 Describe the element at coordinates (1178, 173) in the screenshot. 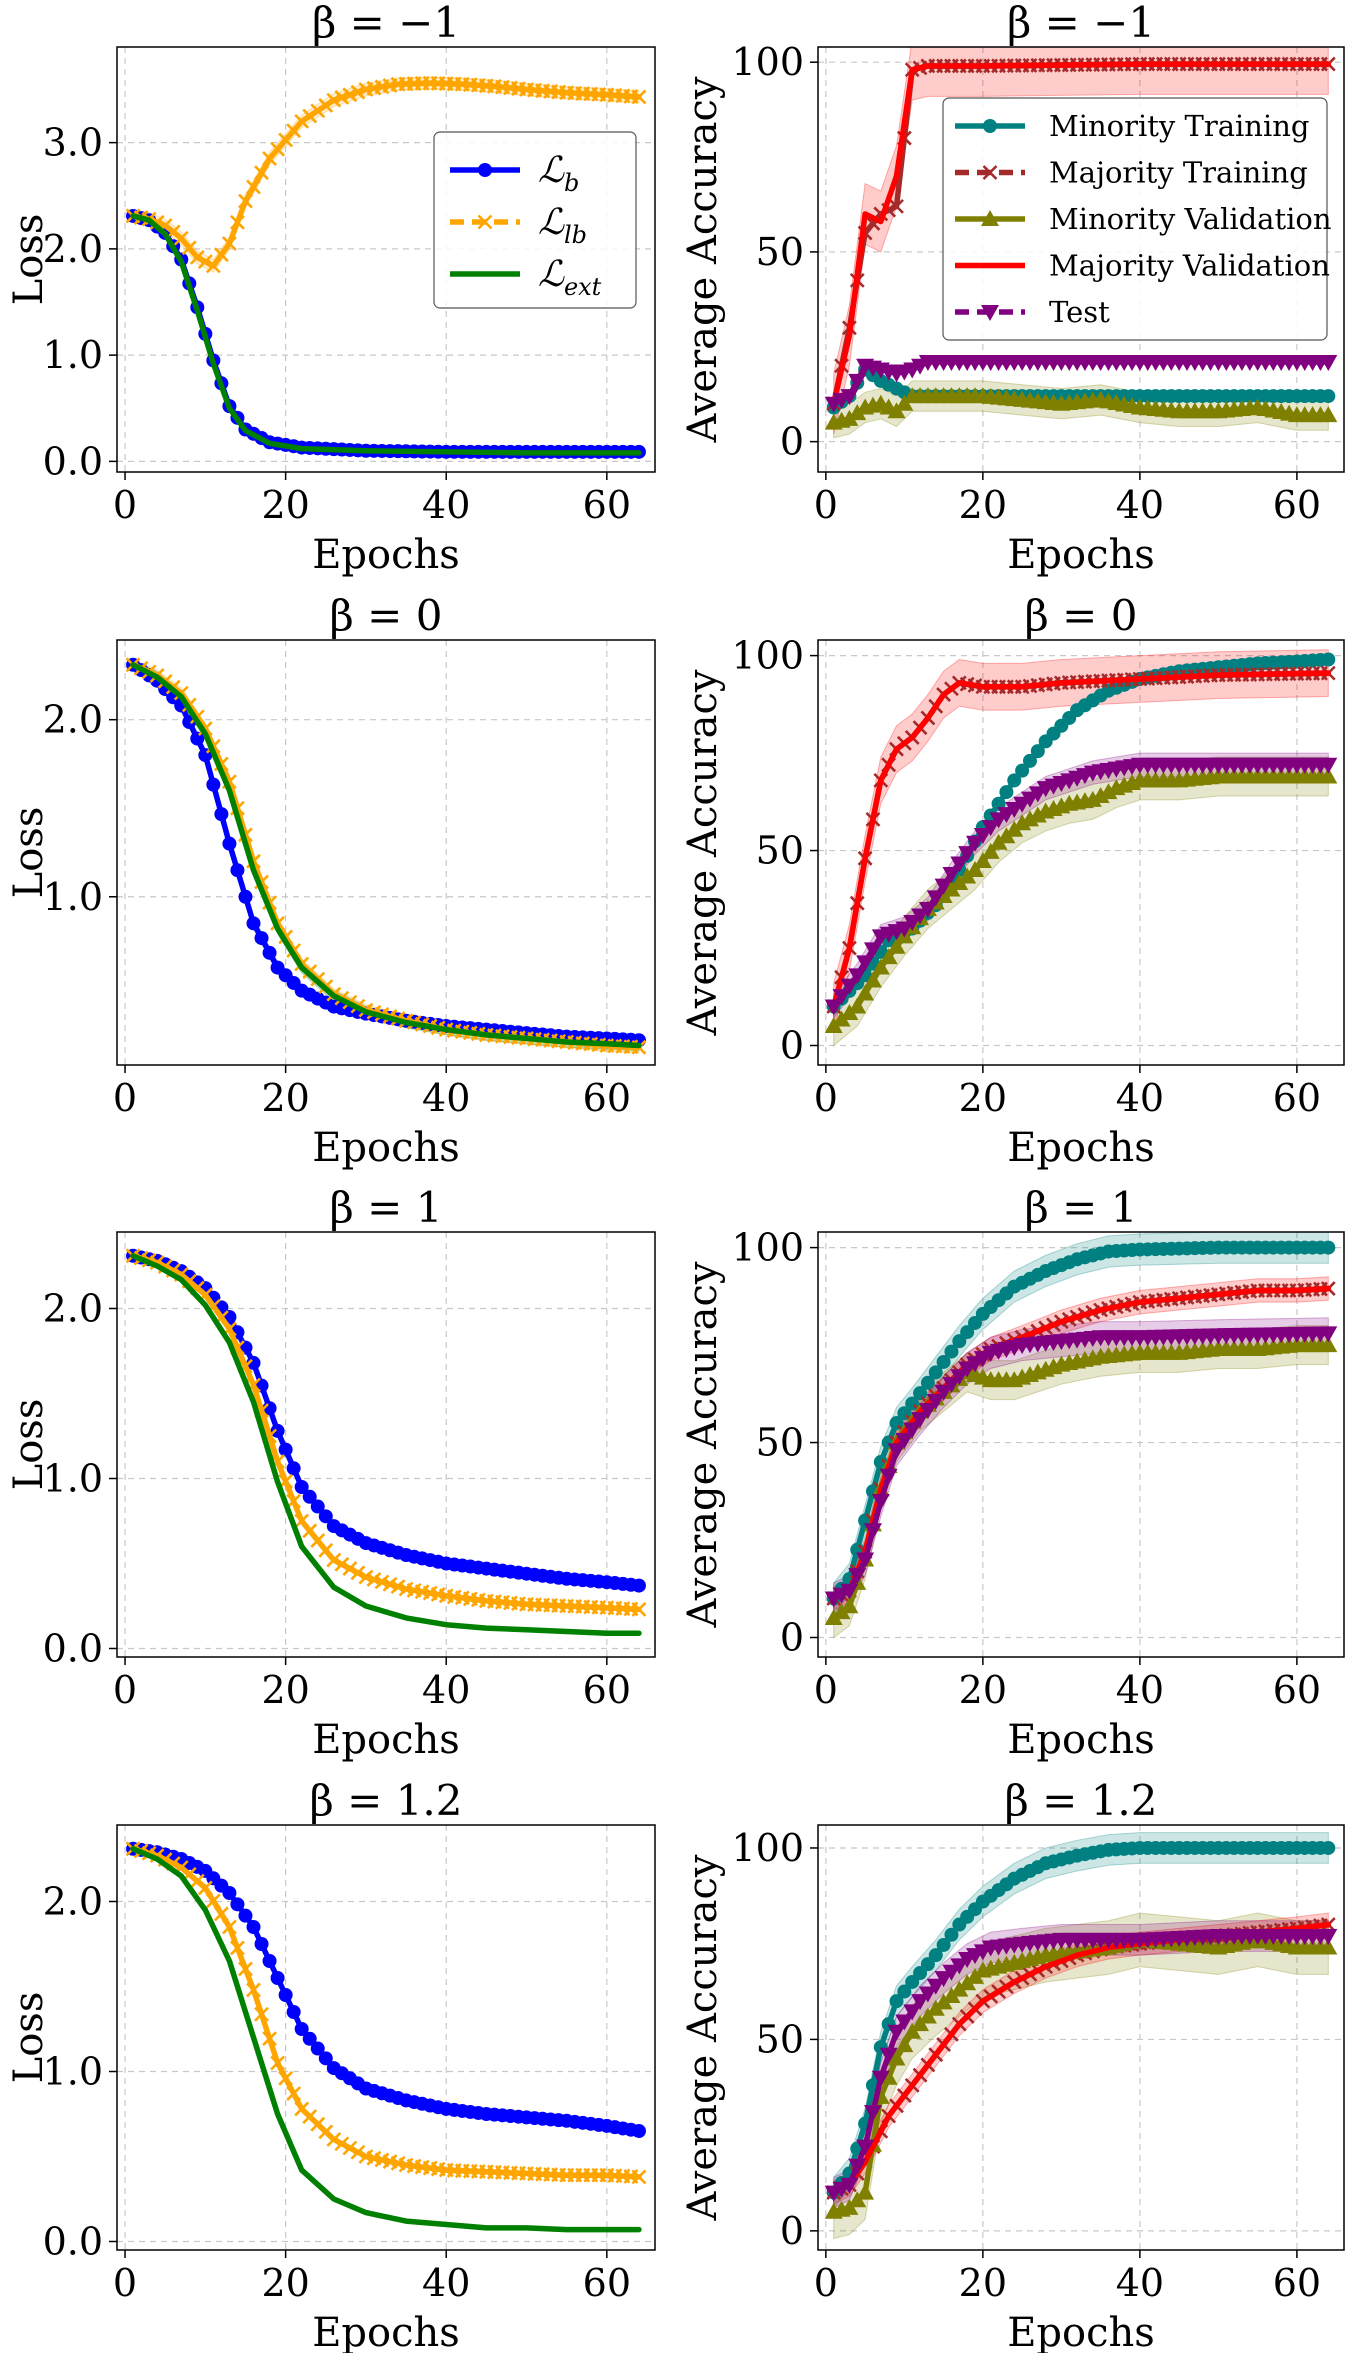

I see `majority_training-legend-label: Majority Training` at that location.